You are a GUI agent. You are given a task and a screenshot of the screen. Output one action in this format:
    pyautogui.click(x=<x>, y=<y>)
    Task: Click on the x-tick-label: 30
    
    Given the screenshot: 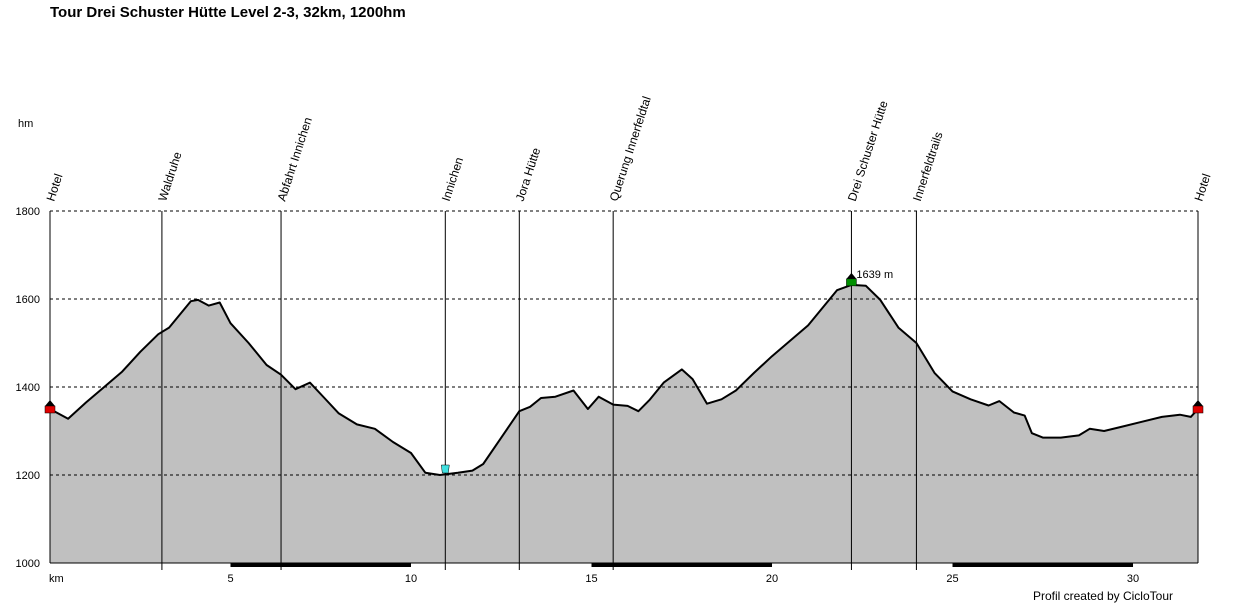 What is the action you would take?
    pyautogui.click(x=1133, y=579)
    